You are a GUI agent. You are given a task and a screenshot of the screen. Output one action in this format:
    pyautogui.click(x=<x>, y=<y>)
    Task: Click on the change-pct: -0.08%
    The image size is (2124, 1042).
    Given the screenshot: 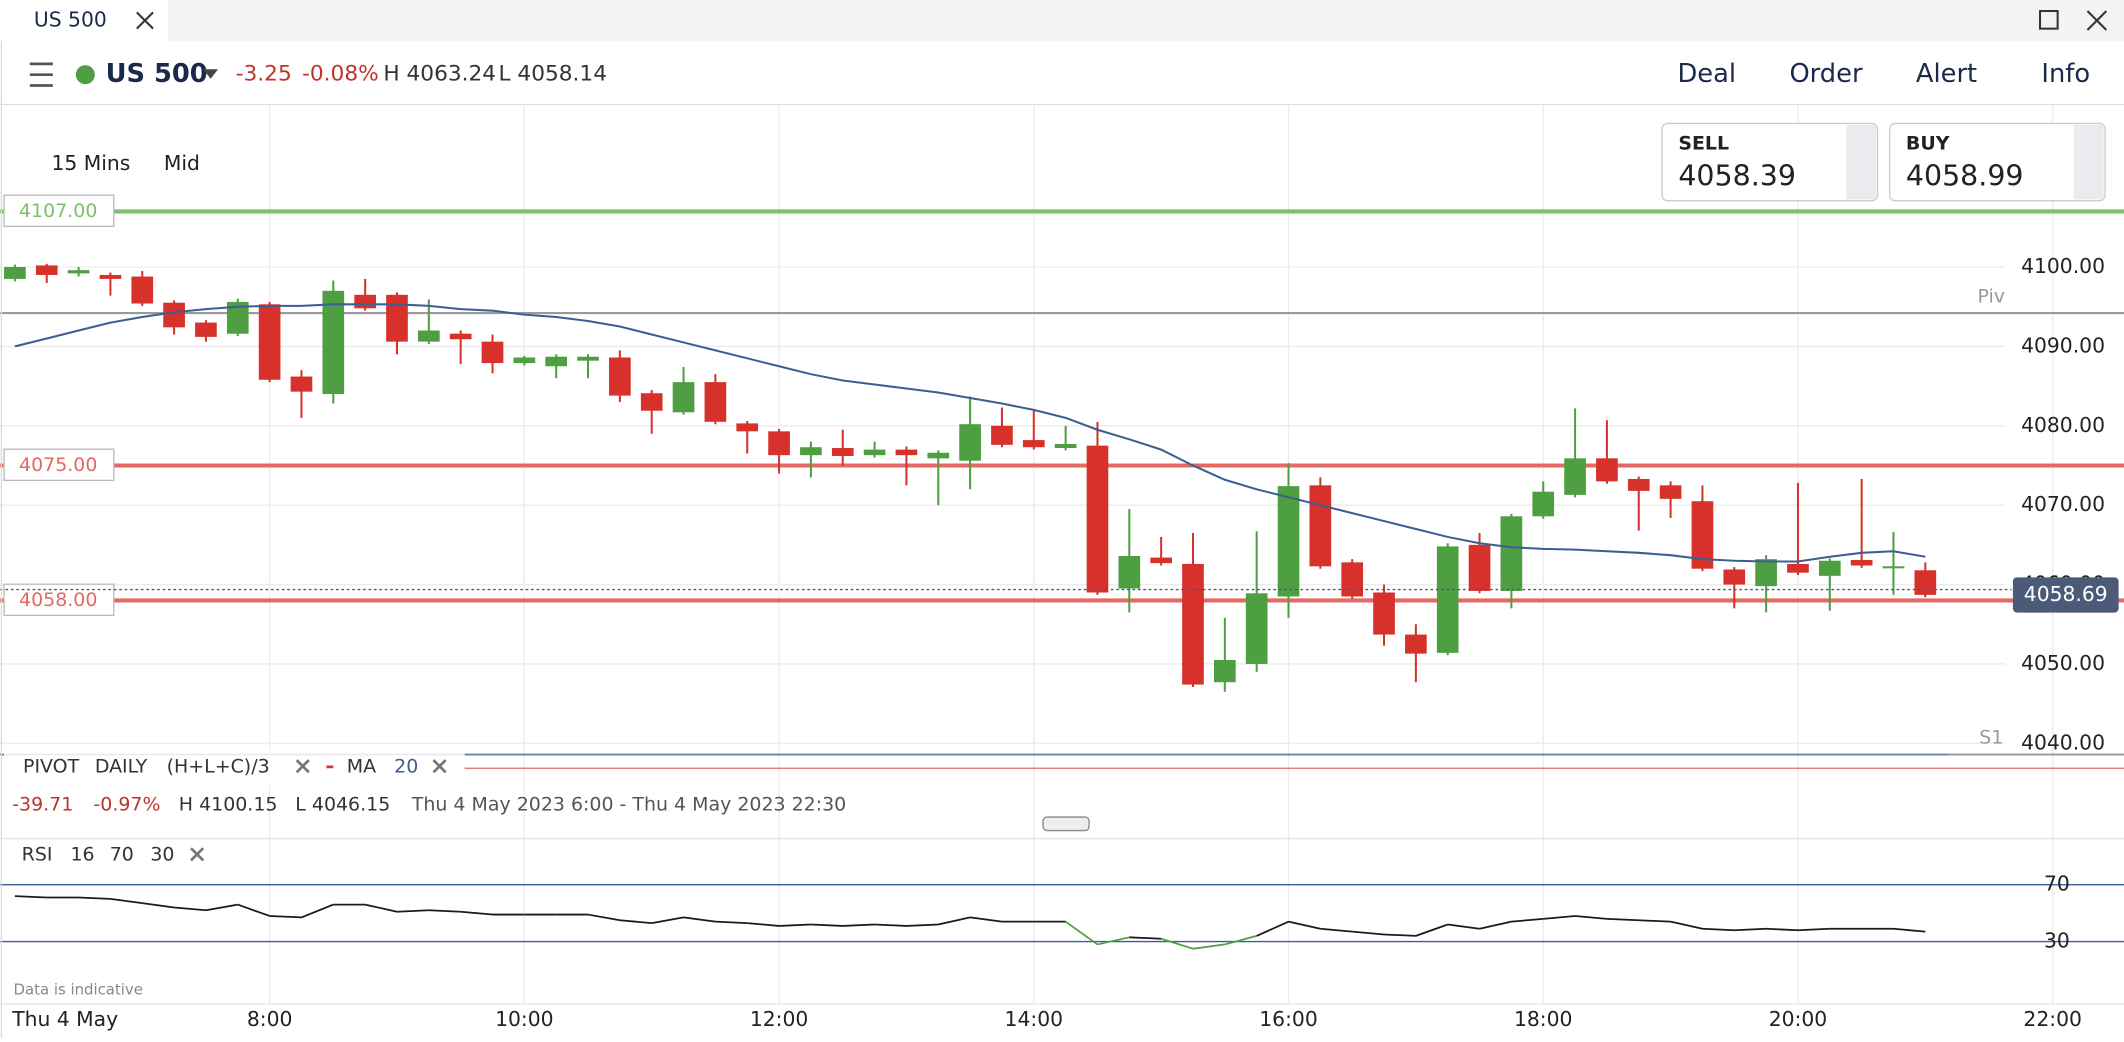 What is the action you would take?
    pyautogui.click(x=340, y=74)
    